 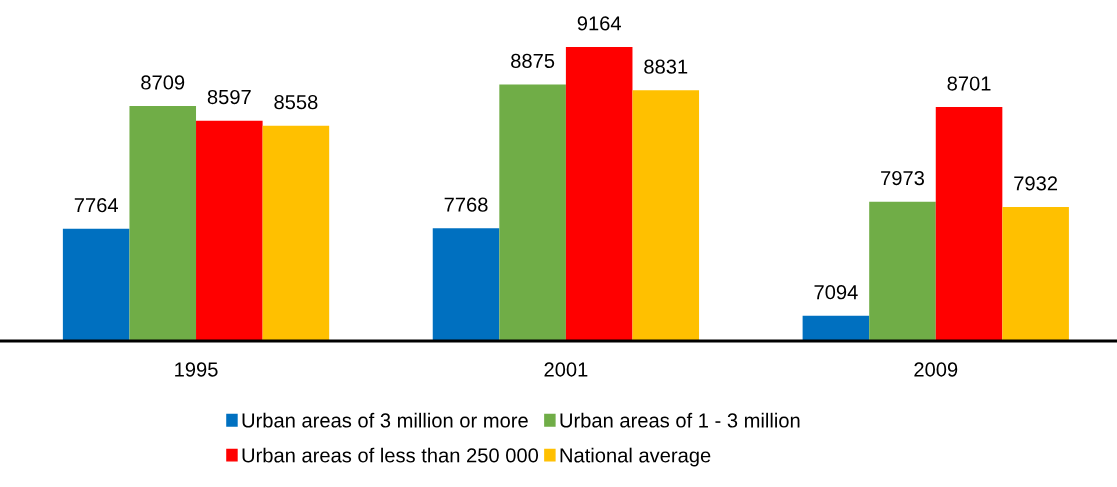 What do you see at coordinates (902, 178) in the screenshot?
I see `data-label: 7973` at bounding box center [902, 178].